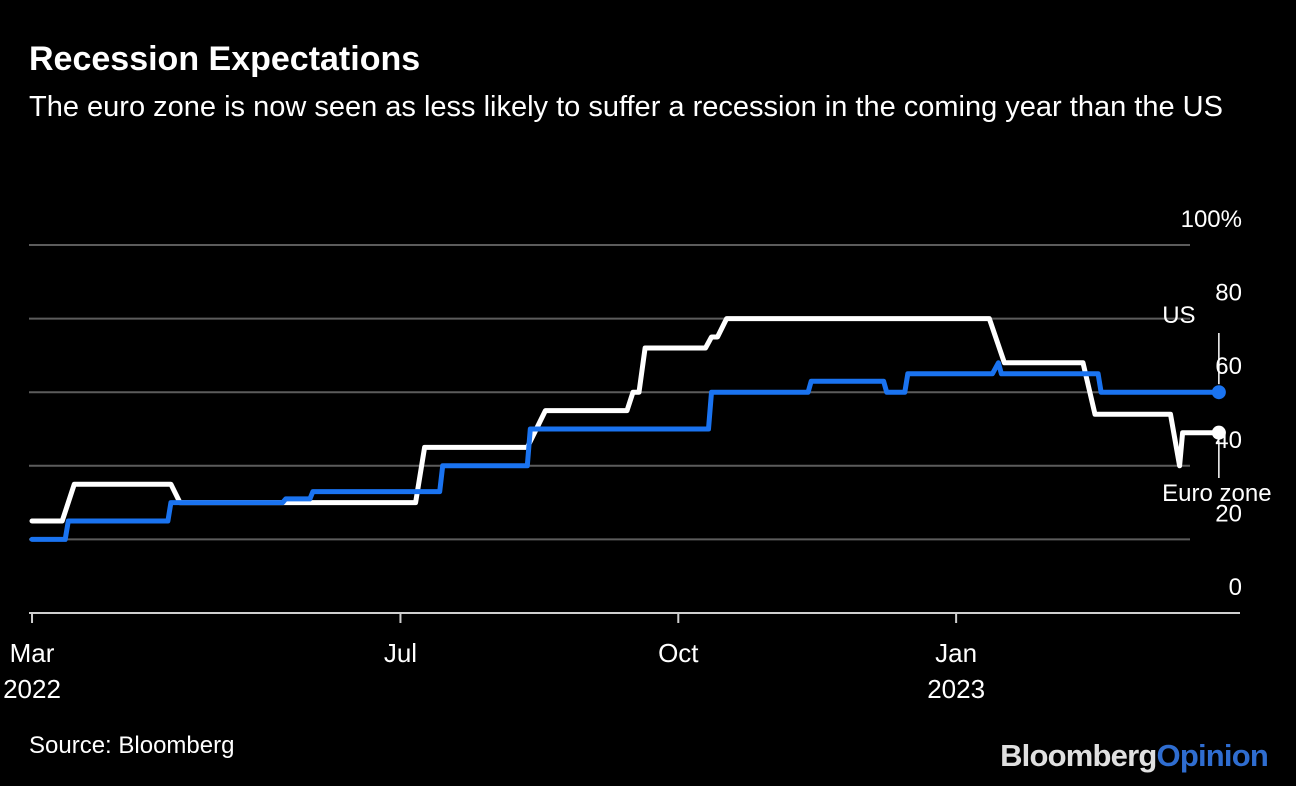 The width and height of the screenshot is (1296, 786). I want to click on x-tick-sublabel-3: 2023, so click(956, 689).